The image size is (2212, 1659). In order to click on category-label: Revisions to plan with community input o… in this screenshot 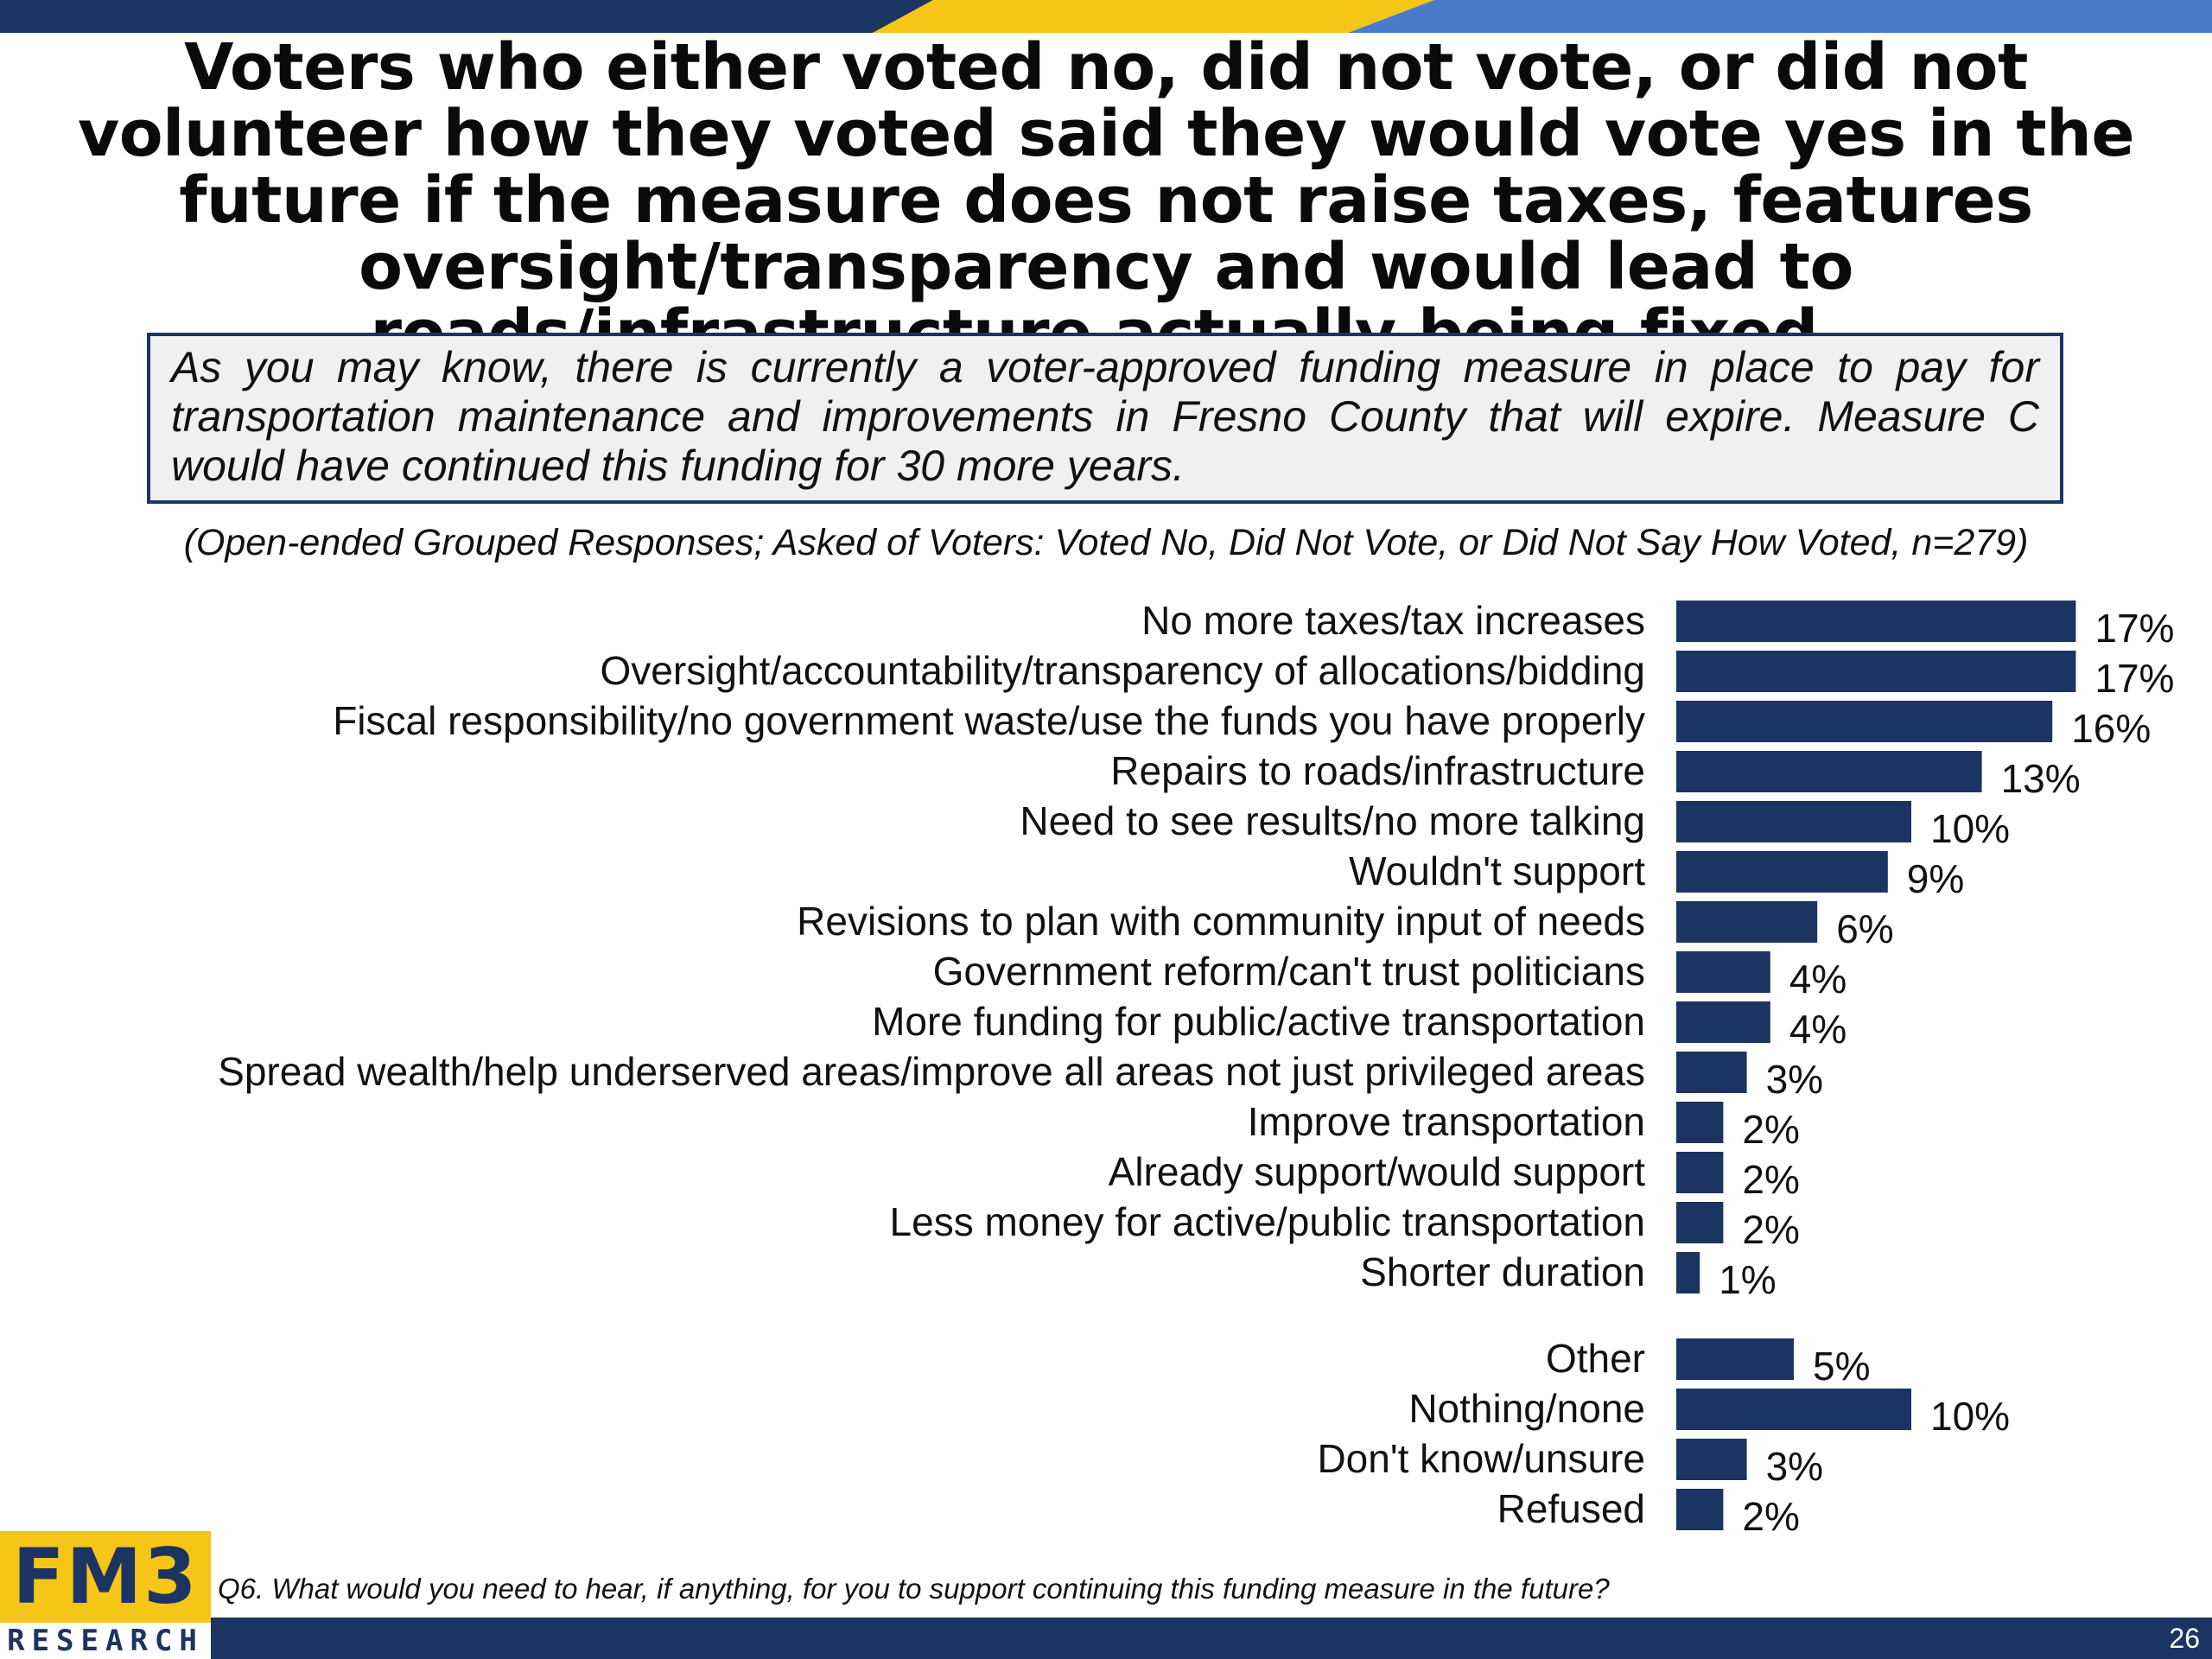, I will do `click(1221, 921)`.